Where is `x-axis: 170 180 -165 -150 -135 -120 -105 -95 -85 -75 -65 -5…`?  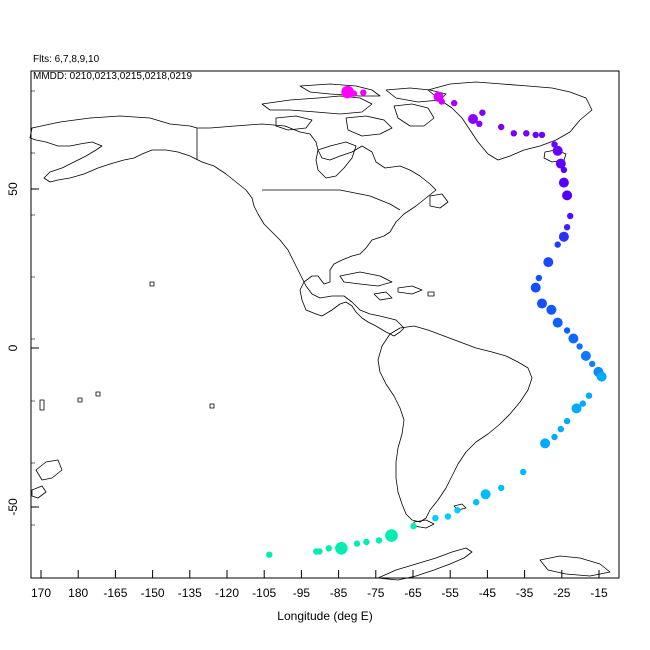 x-axis: 170 180 -165 -150 -135 -120 -105 -95 -85 -75 -65 -5… is located at coordinates (319, 585).